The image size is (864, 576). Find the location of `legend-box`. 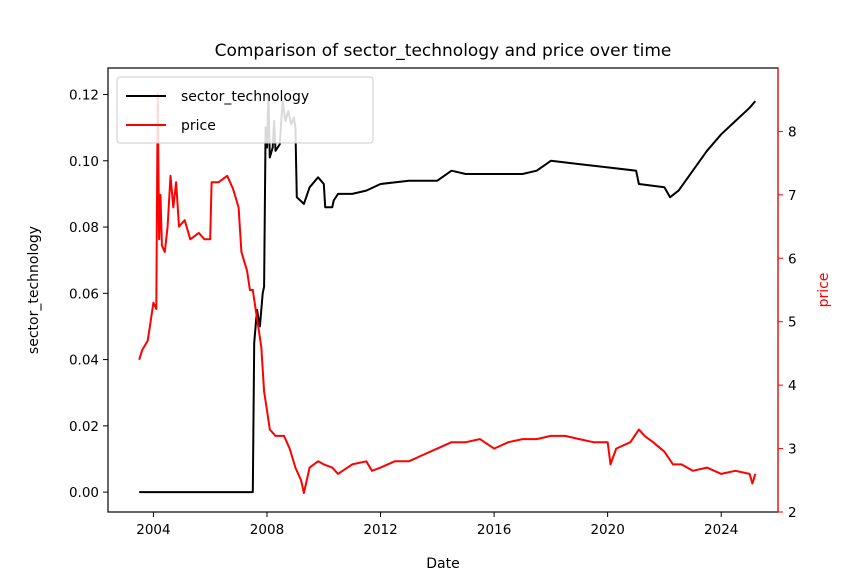

legend-box is located at coordinates (245, 110).